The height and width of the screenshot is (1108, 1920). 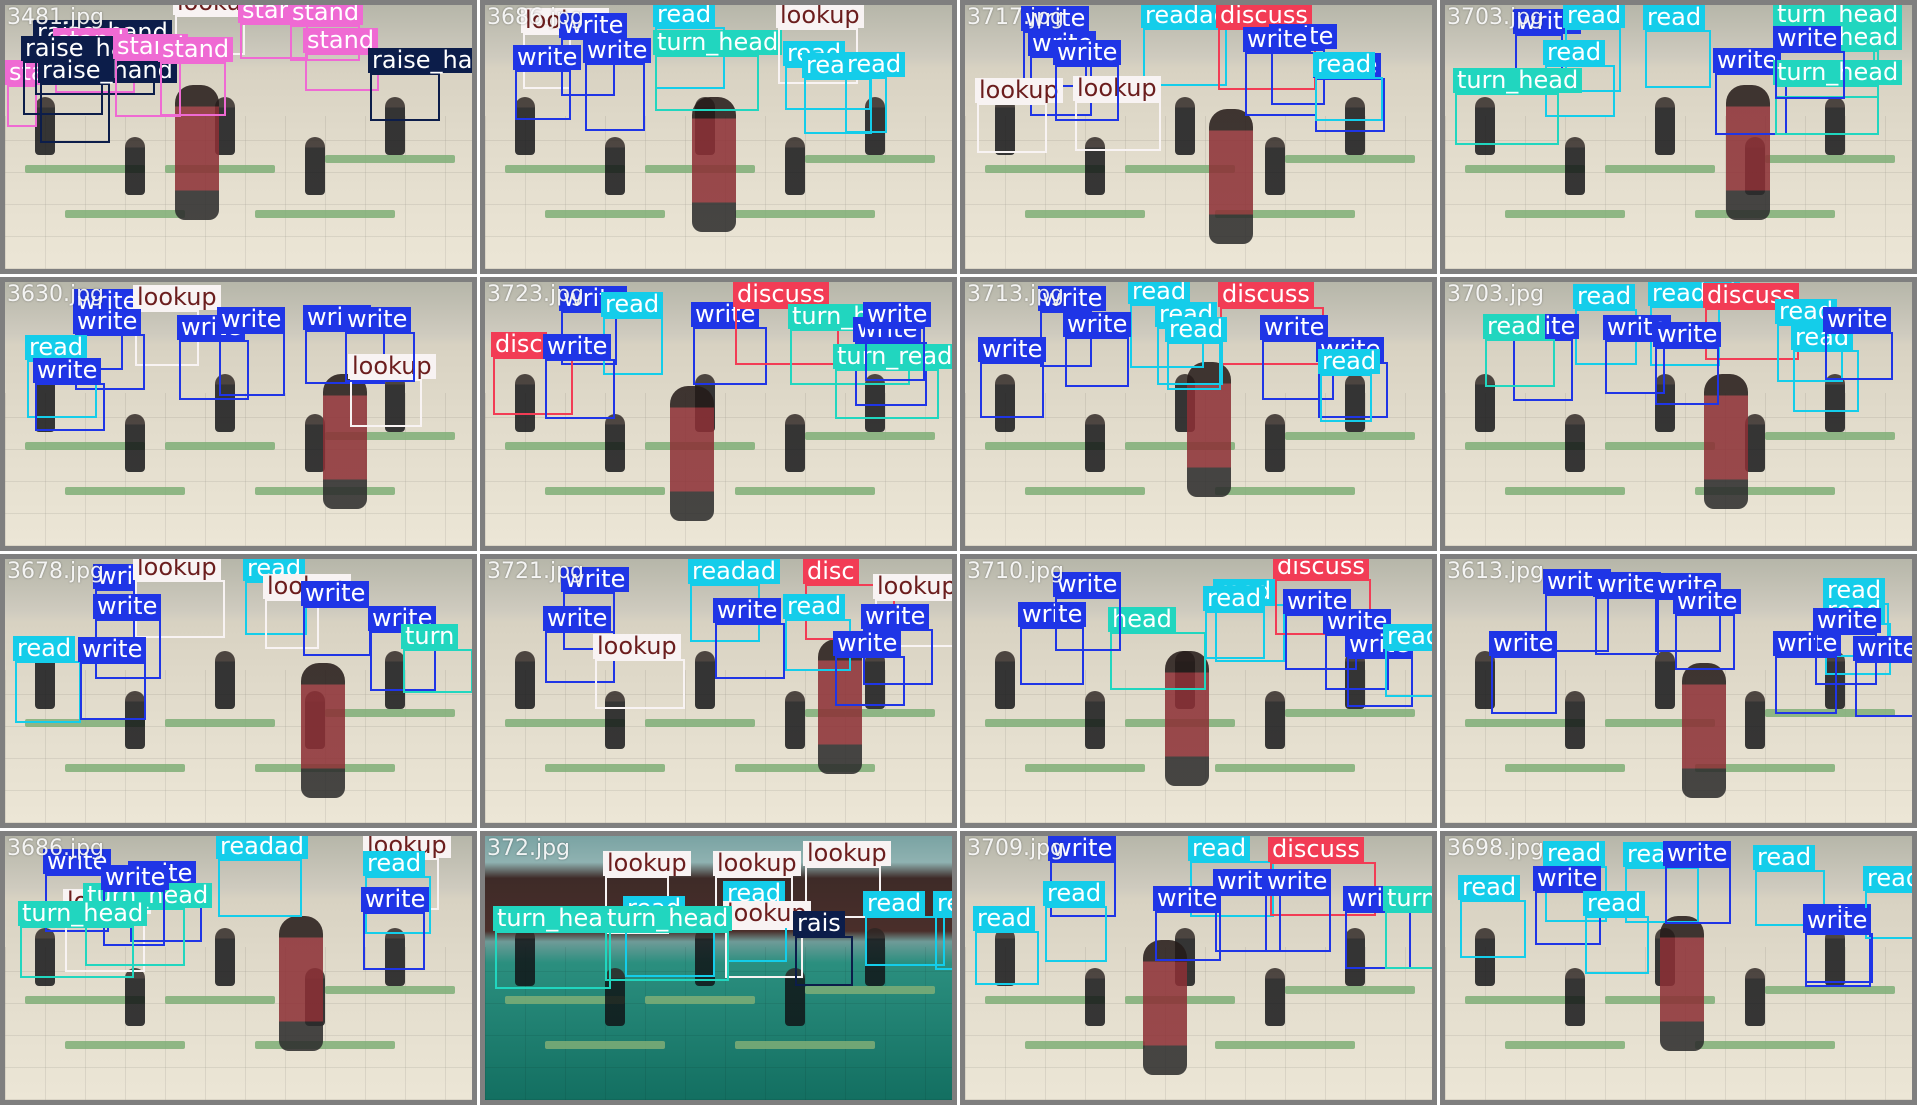 What do you see at coordinates (1187, 16) in the screenshot?
I see `detection-label: readad` at bounding box center [1187, 16].